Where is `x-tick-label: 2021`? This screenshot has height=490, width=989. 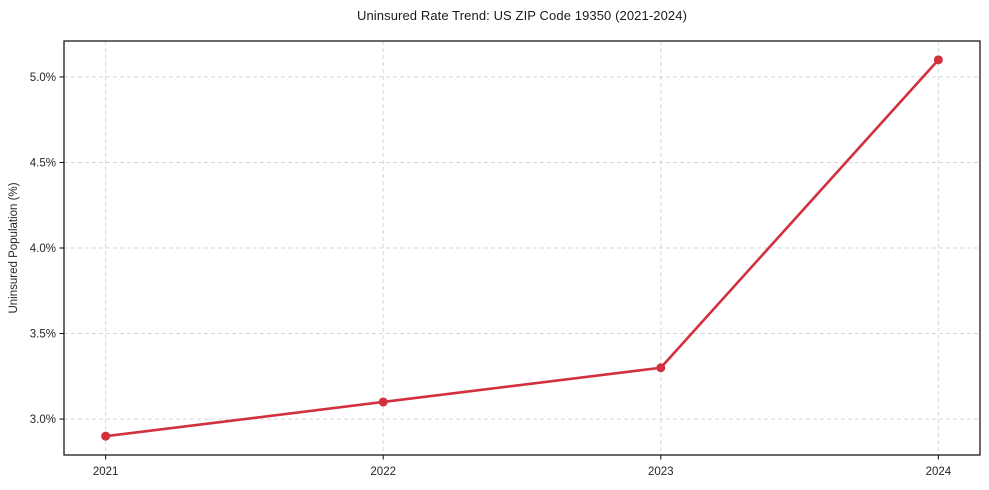
x-tick-label: 2021 is located at coordinates (106, 472).